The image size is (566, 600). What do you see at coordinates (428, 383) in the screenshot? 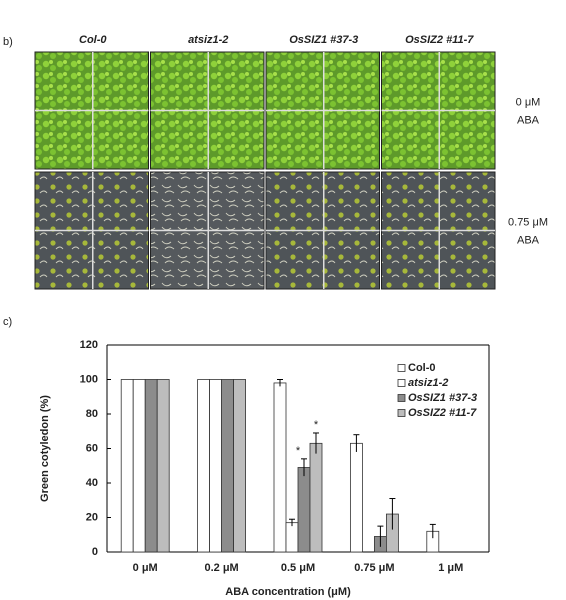
I see `legend-label: atsiz1-2` at bounding box center [428, 383].